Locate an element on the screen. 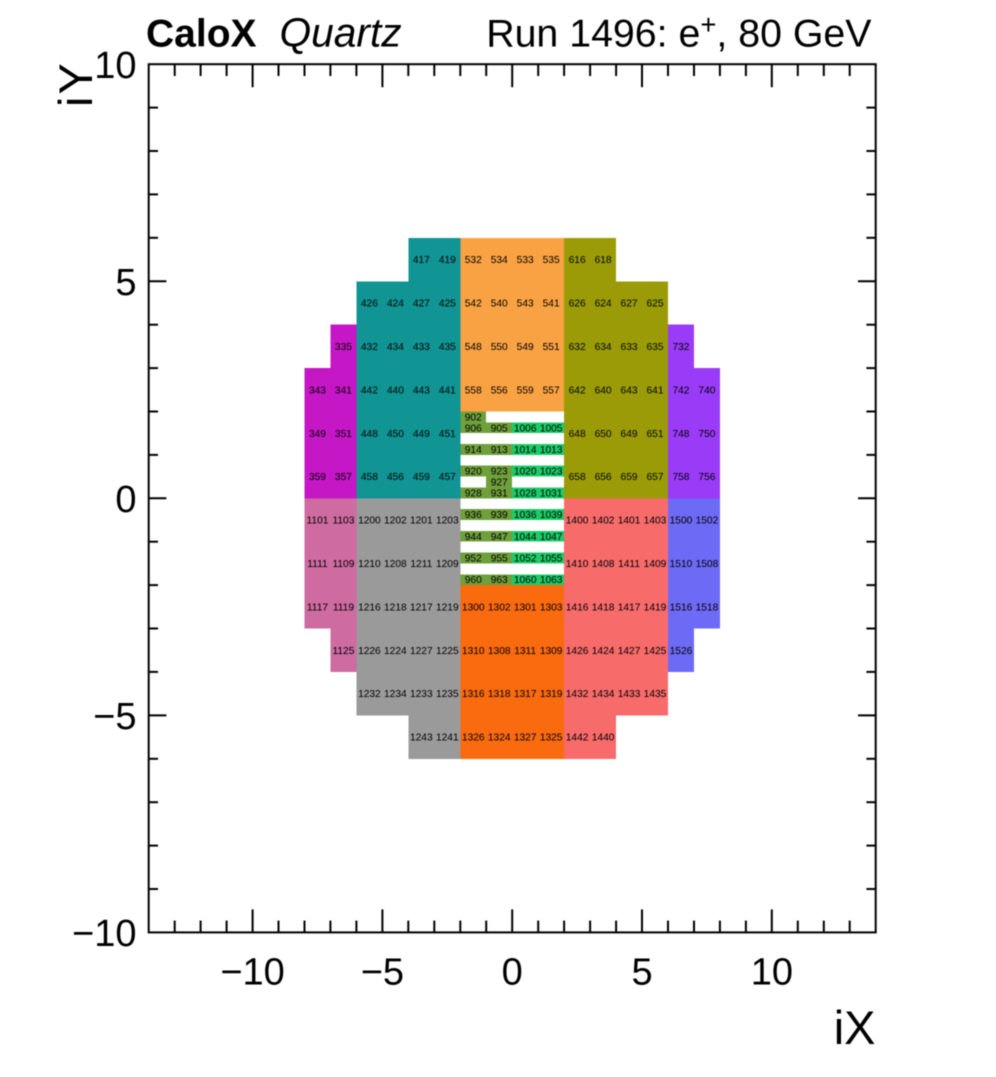 The width and height of the screenshot is (996, 1077). svg-text: 643 is located at coordinates (629, 390).